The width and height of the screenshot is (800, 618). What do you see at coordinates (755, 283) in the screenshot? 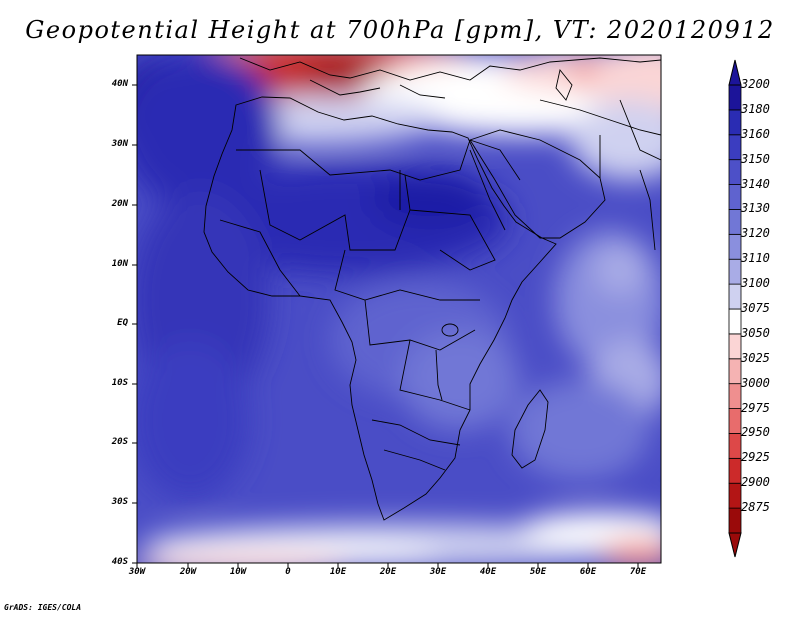
I see `colorbar-level-label: 3100` at bounding box center [755, 283].